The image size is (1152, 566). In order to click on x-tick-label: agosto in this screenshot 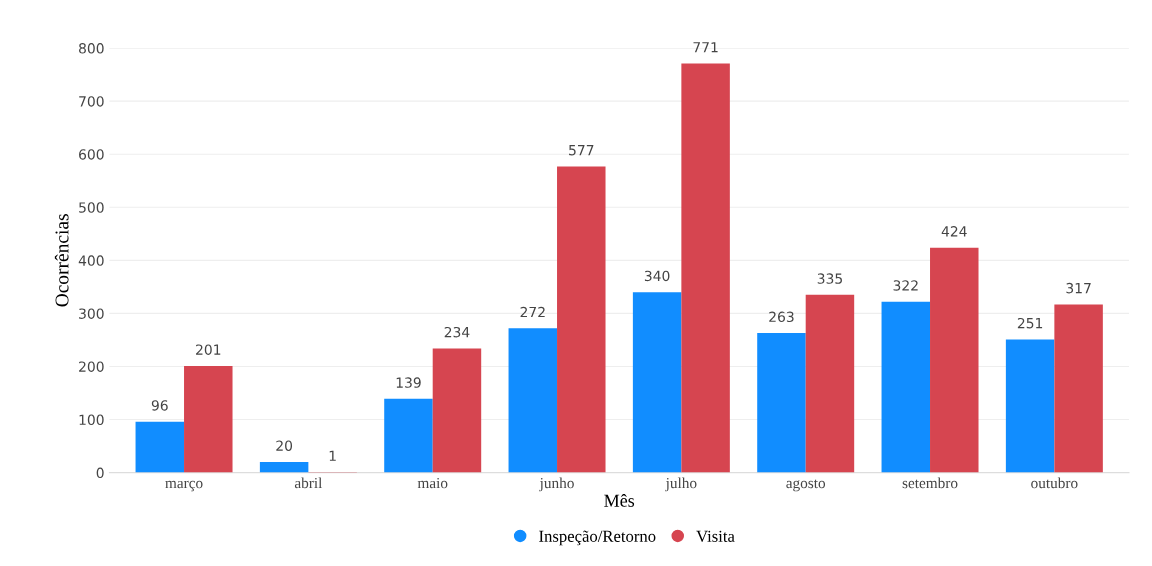, I will do `click(806, 485)`.